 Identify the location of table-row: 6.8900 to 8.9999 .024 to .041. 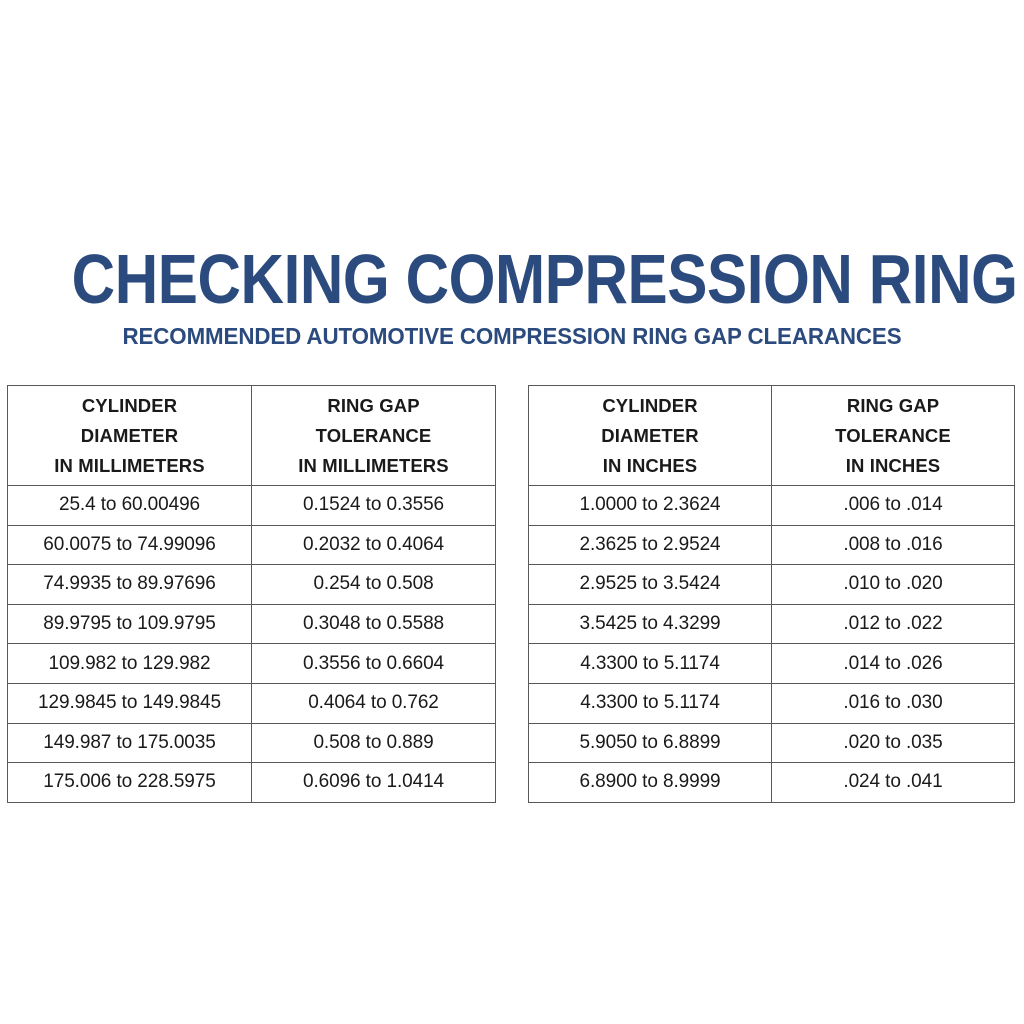
(771, 782).